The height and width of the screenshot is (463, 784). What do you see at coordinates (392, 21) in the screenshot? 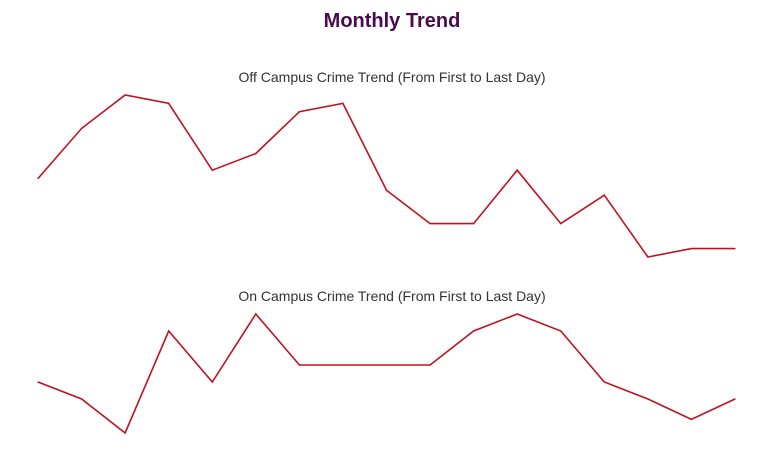
I see `page-title: Monthly Trend` at bounding box center [392, 21].